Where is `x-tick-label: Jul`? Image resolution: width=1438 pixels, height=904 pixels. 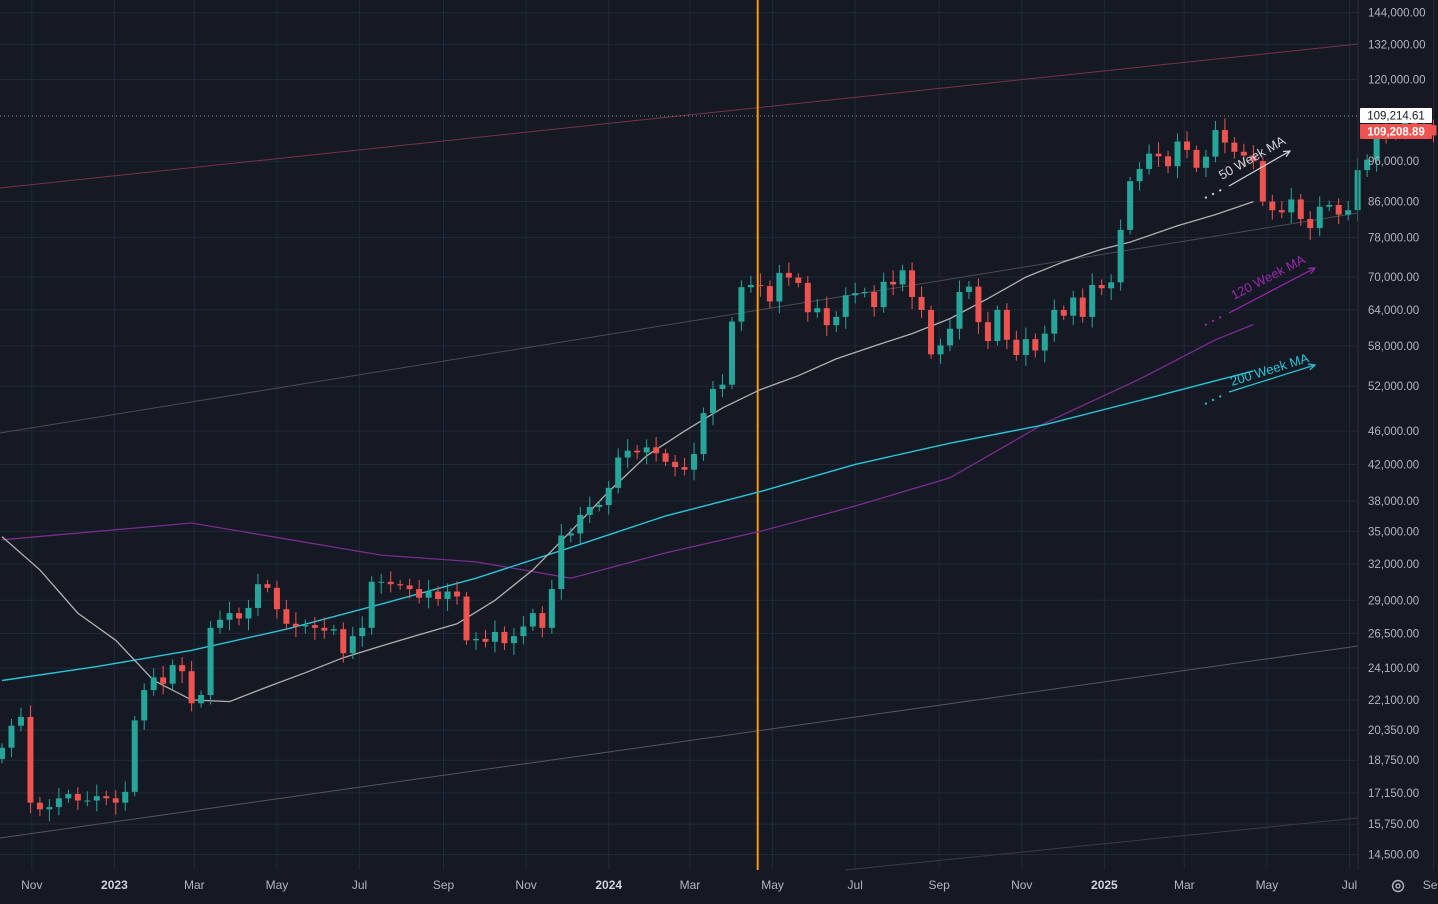 x-tick-label: Jul is located at coordinates (1349, 885).